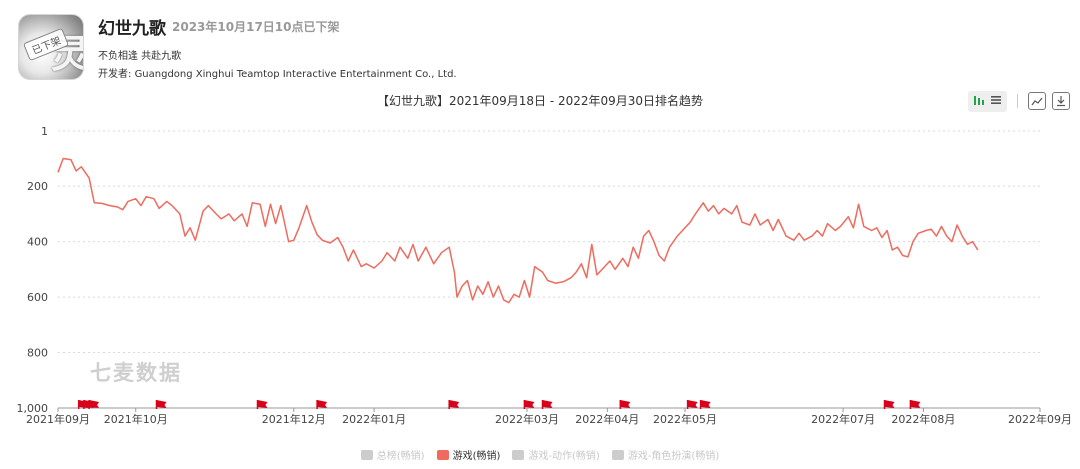  What do you see at coordinates (499, 404) in the screenshot?
I see `event-flags` at bounding box center [499, 404].